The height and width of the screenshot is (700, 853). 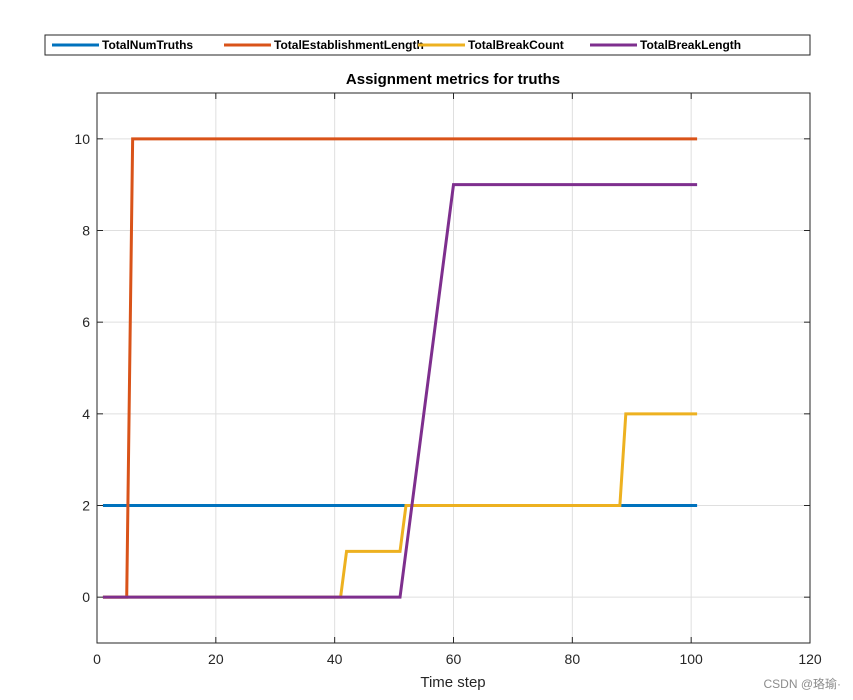 I want to click on x-tick-label: 80, so click(x=573, y=659).